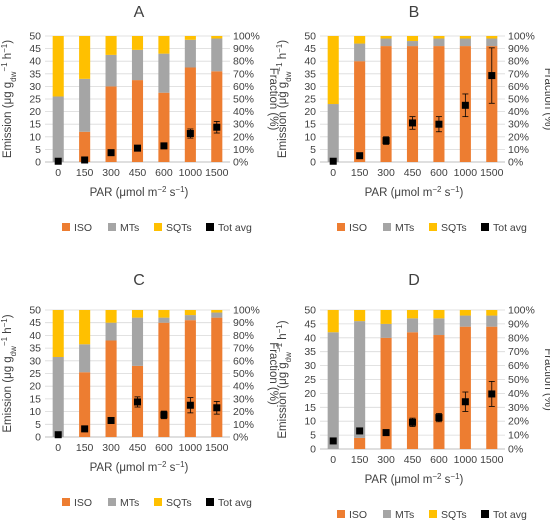  I want to click on y-tick-label: 10, so click(35, 137).